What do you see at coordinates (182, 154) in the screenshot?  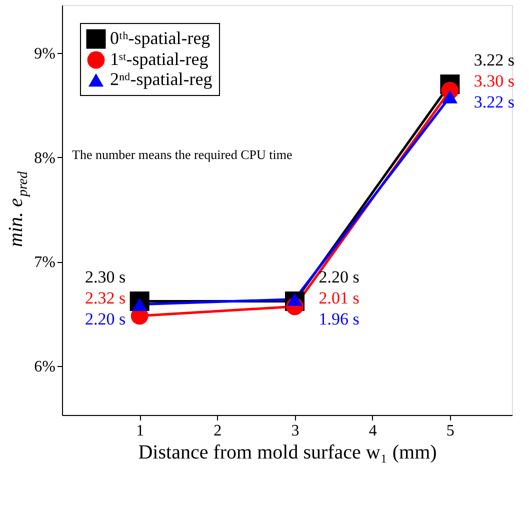 I see `annotation: The number means the required CPU time` at bounding box center [182, 154].